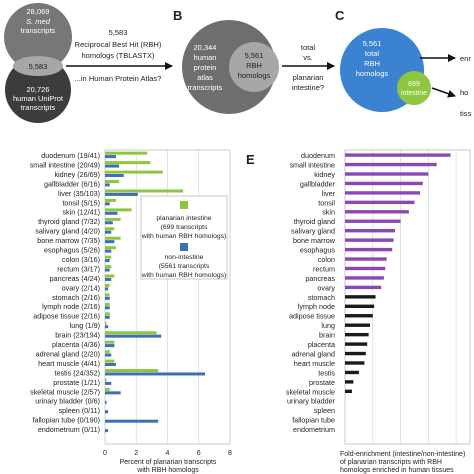 Image resolution: width=474 pixels, height=474 pixels. Describe the element at coordinates (77, 174) in the screenshot. I see `d-category-label: kidney (26/69)` at that location.